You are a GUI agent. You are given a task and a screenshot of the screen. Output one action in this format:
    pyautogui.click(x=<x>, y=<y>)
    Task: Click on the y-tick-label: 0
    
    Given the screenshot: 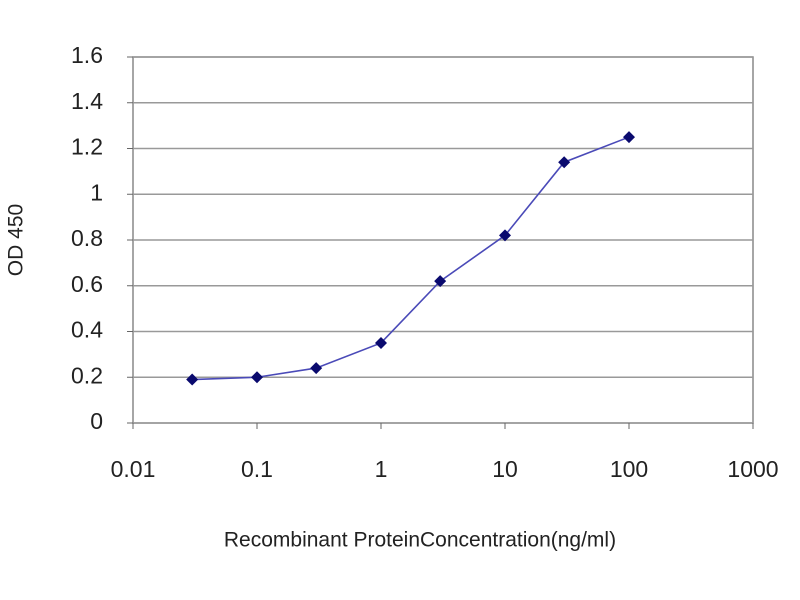 What is the action you would take?
    pyautogui.click(x=96, y=421)
    